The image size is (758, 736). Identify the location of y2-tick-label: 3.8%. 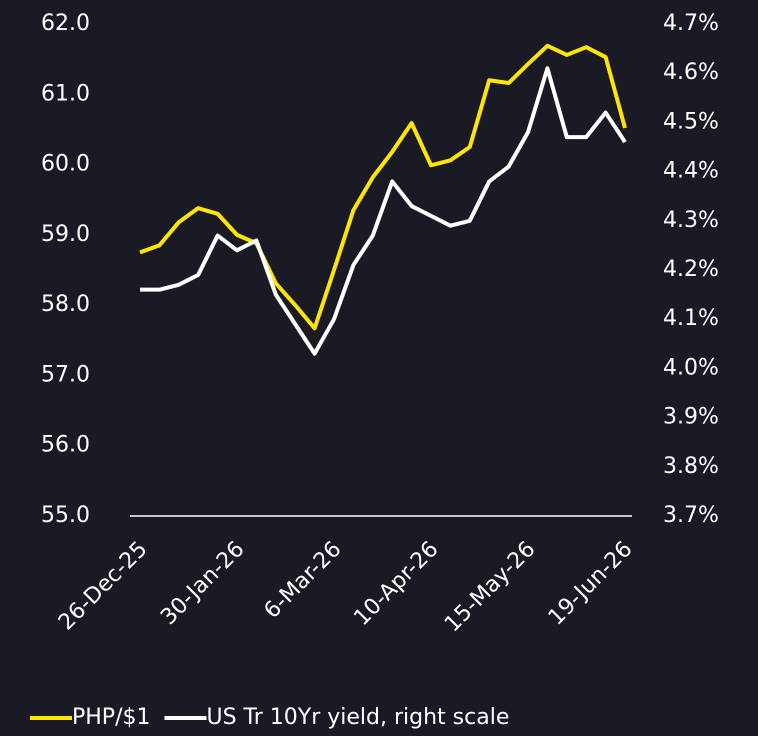
(691, 466).